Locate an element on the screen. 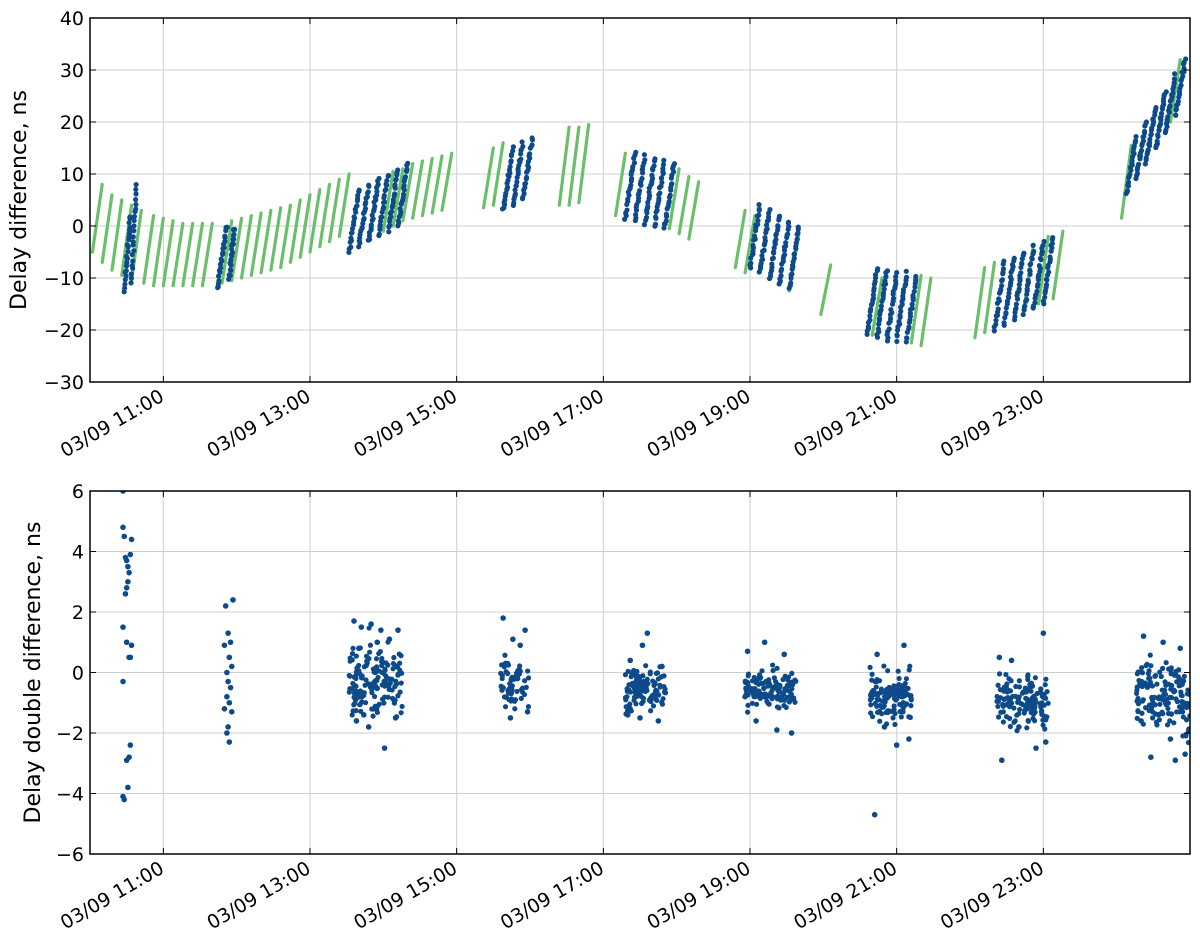 The height and width of the screenshot is (952, 1200). x-tick-label: 03/09 23:00 is located at coordinates (992, 423).